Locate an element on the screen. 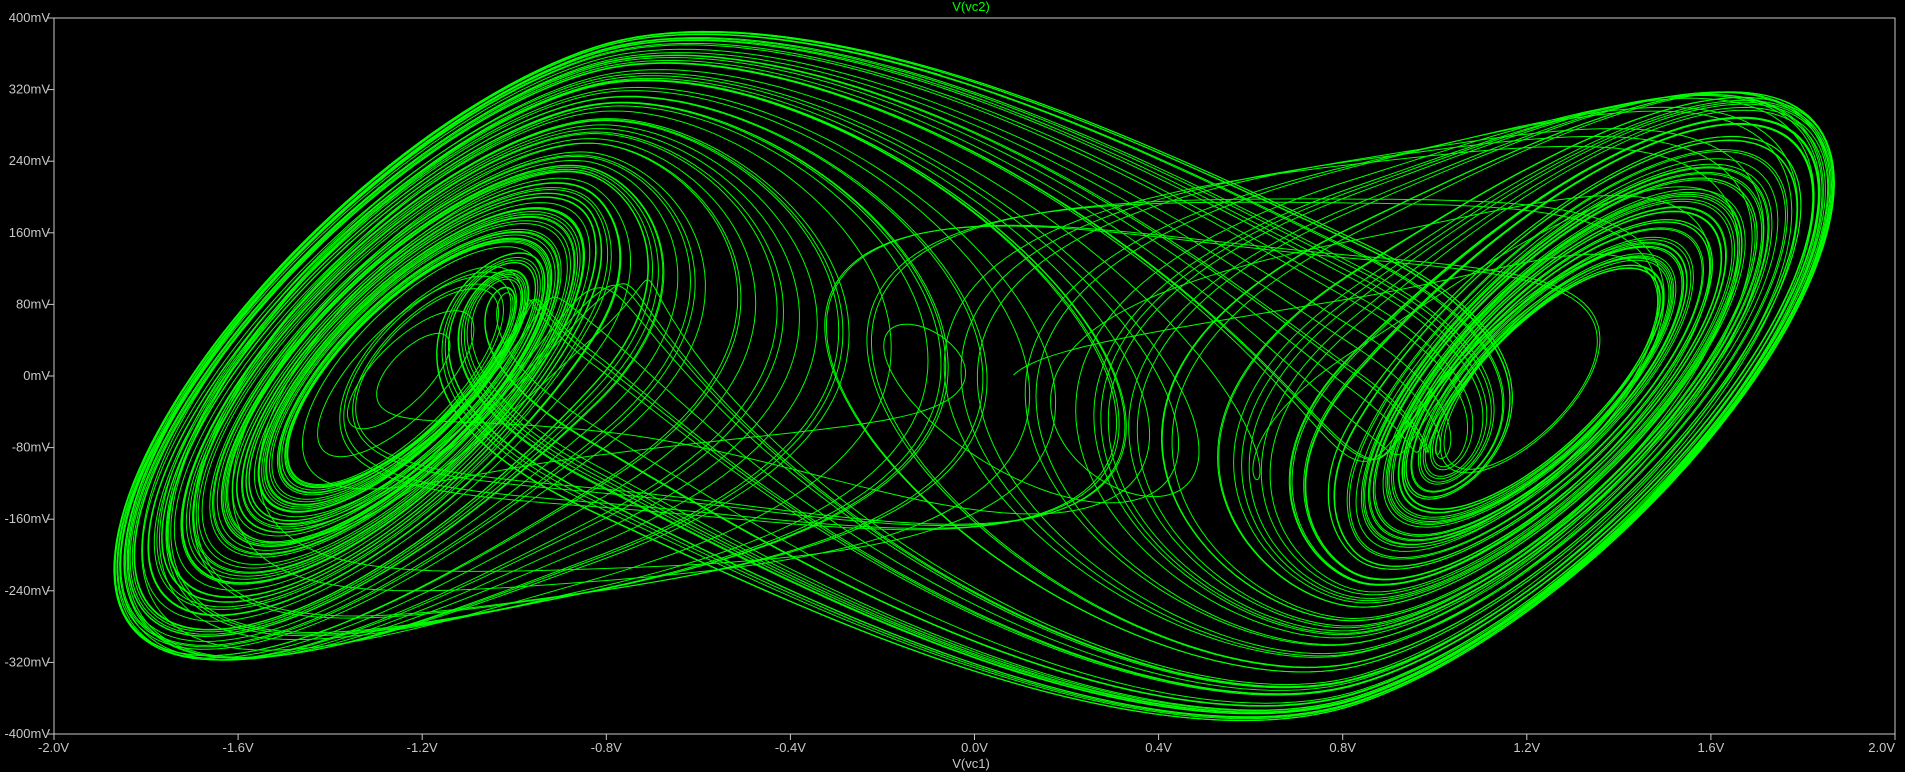 This screenshot has height=772, width=1905. y-tick-label: -320mV is located at coordinates (27, 661).